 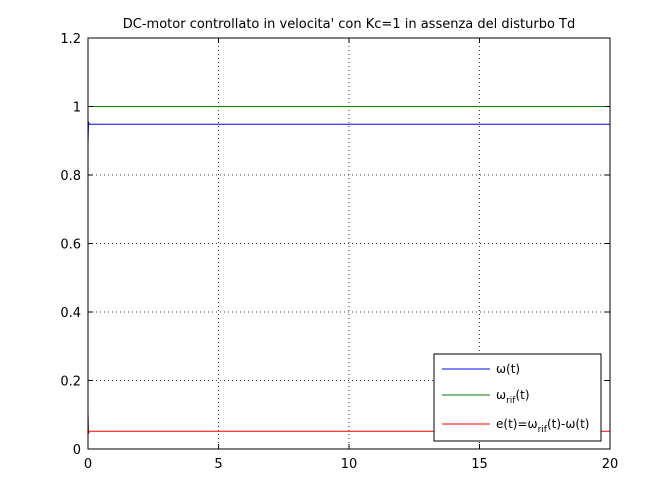 What do you see at coordinates (513, 397) in the screenshot?
I see `legend-label-2: ωrif(t)` at bounding box center [513, 397].